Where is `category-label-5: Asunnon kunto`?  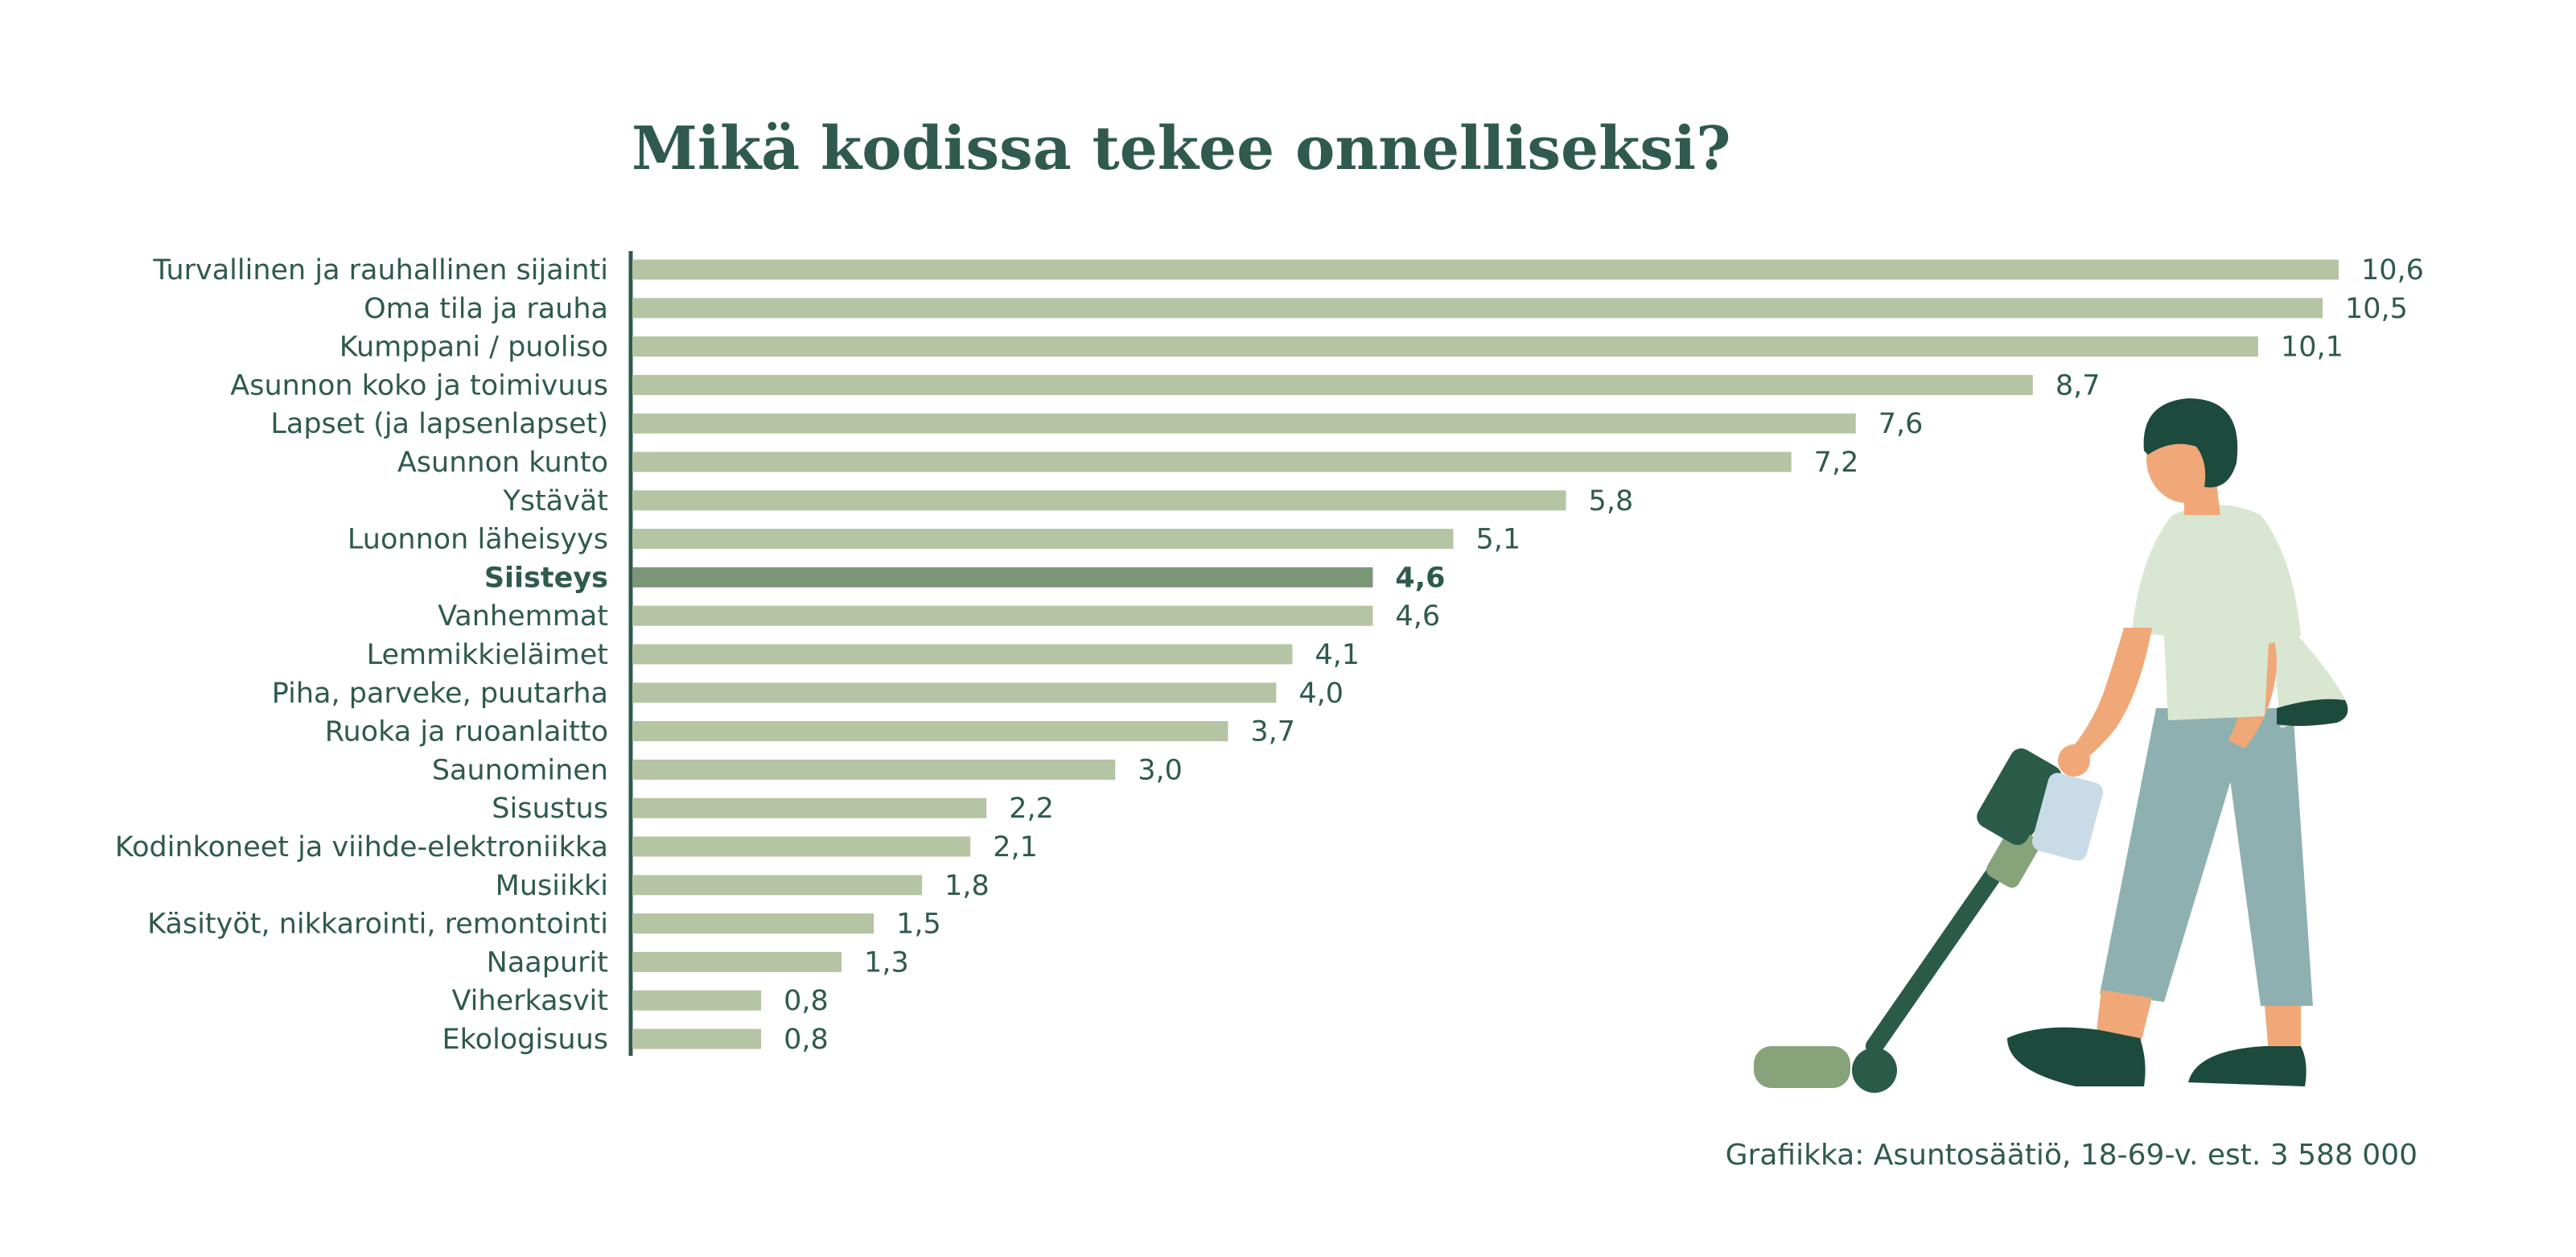
category-label-5: Asunnon kunto is located at coordinates (502, 463).